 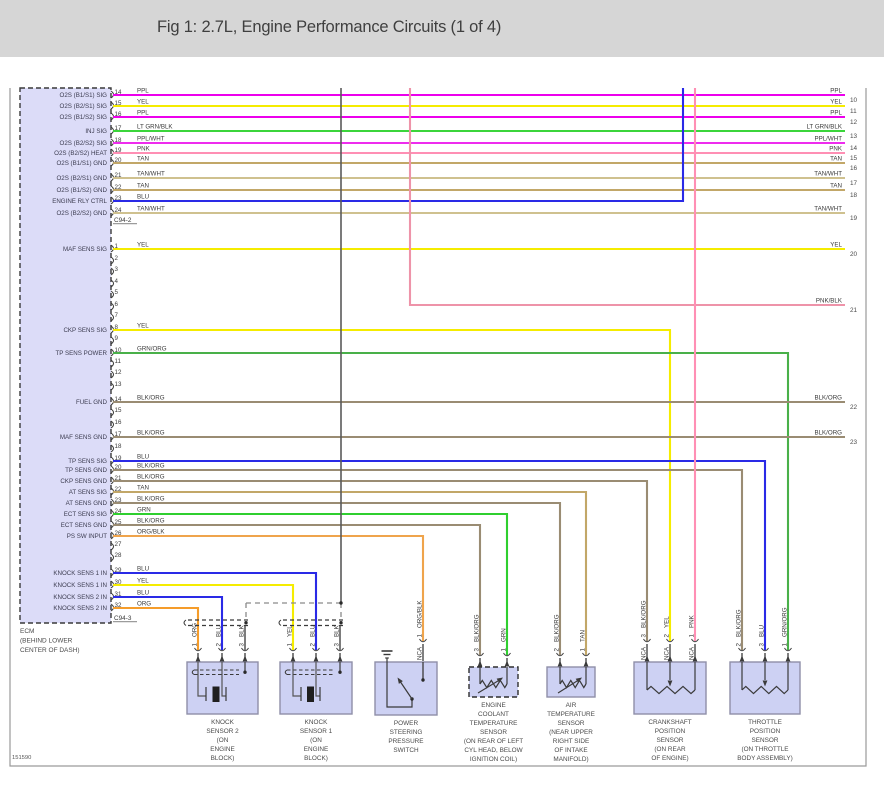 What do you see at coordinates (854, 168) in the screenshot?
I see `terminal-number: 16` at bounding box center [854, 168].